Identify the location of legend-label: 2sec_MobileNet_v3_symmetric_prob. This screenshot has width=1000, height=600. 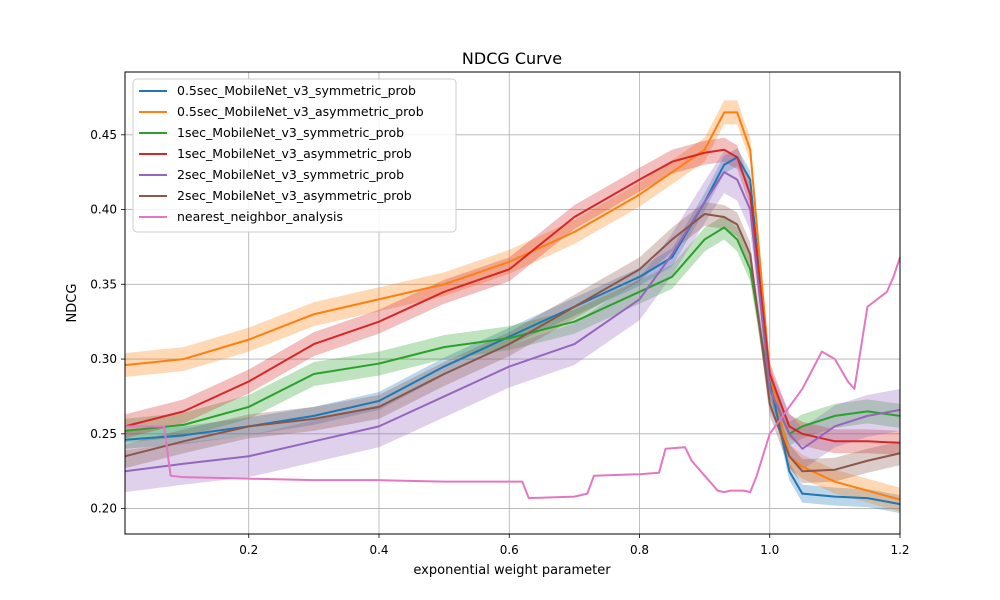
(290, 174).